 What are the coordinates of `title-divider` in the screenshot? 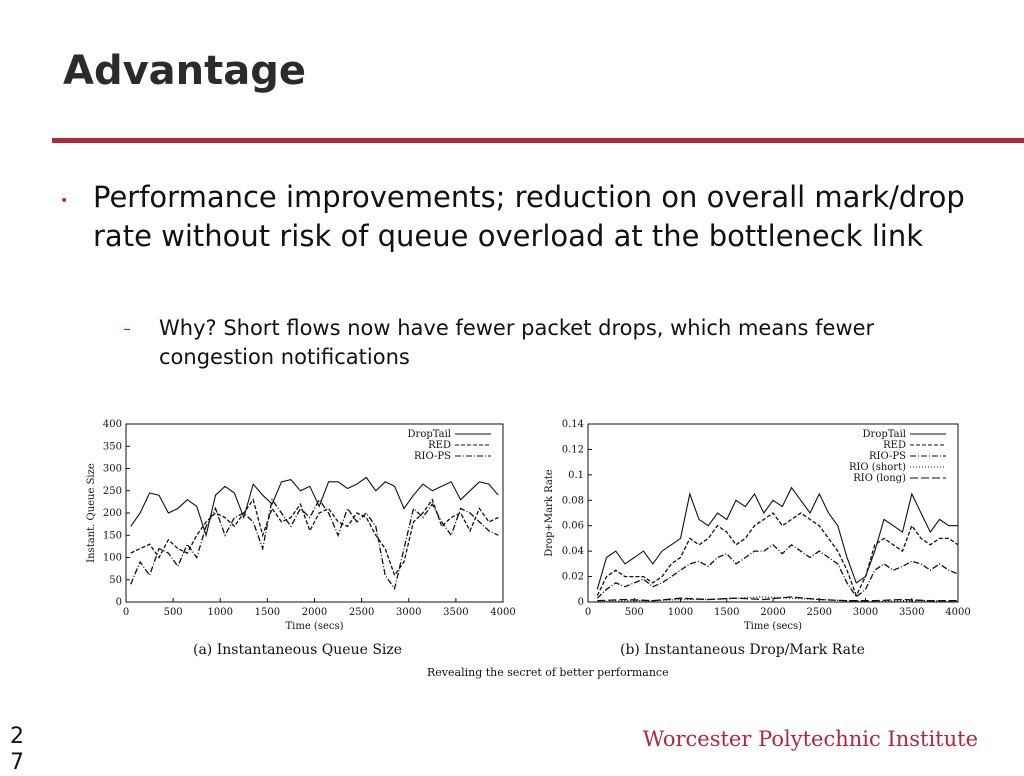 It's located at (538, 140).